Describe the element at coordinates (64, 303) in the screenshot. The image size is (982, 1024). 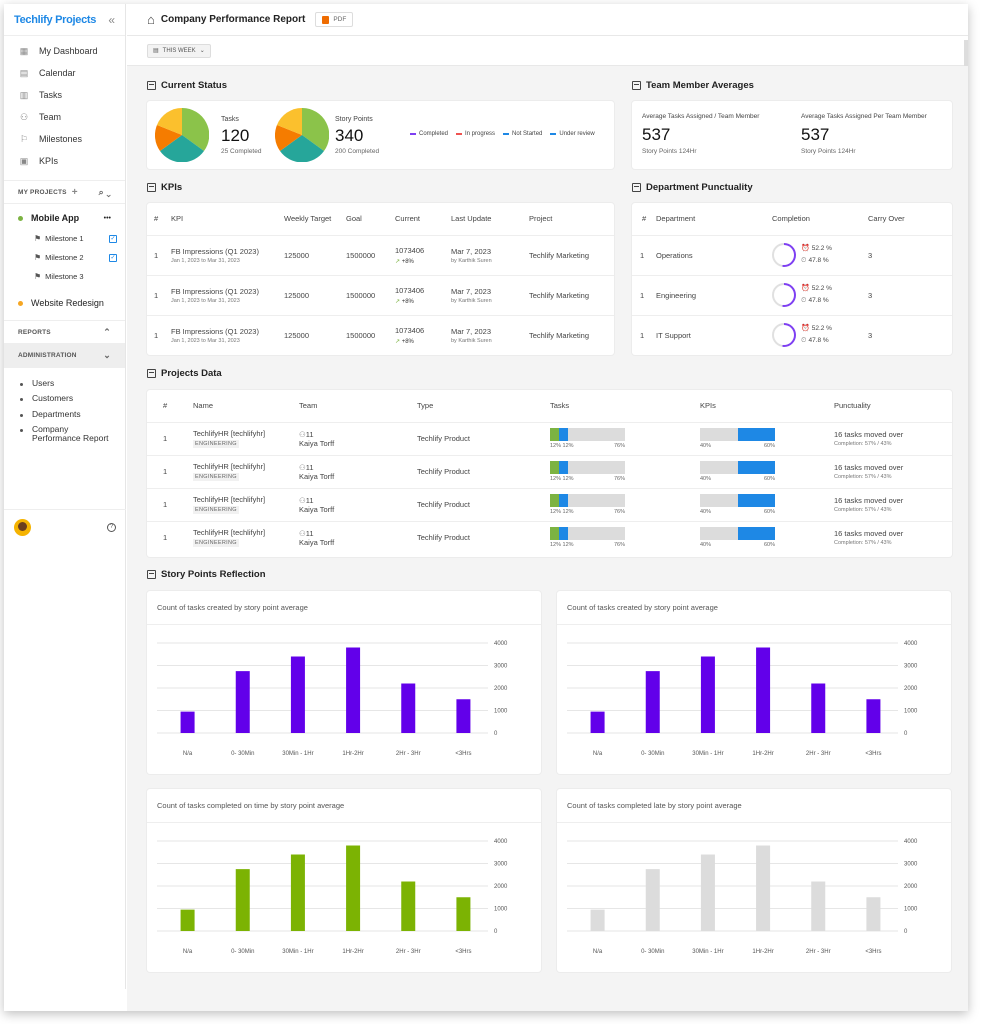
I see `project-item-website-redesign: Website Redesign` at that location.